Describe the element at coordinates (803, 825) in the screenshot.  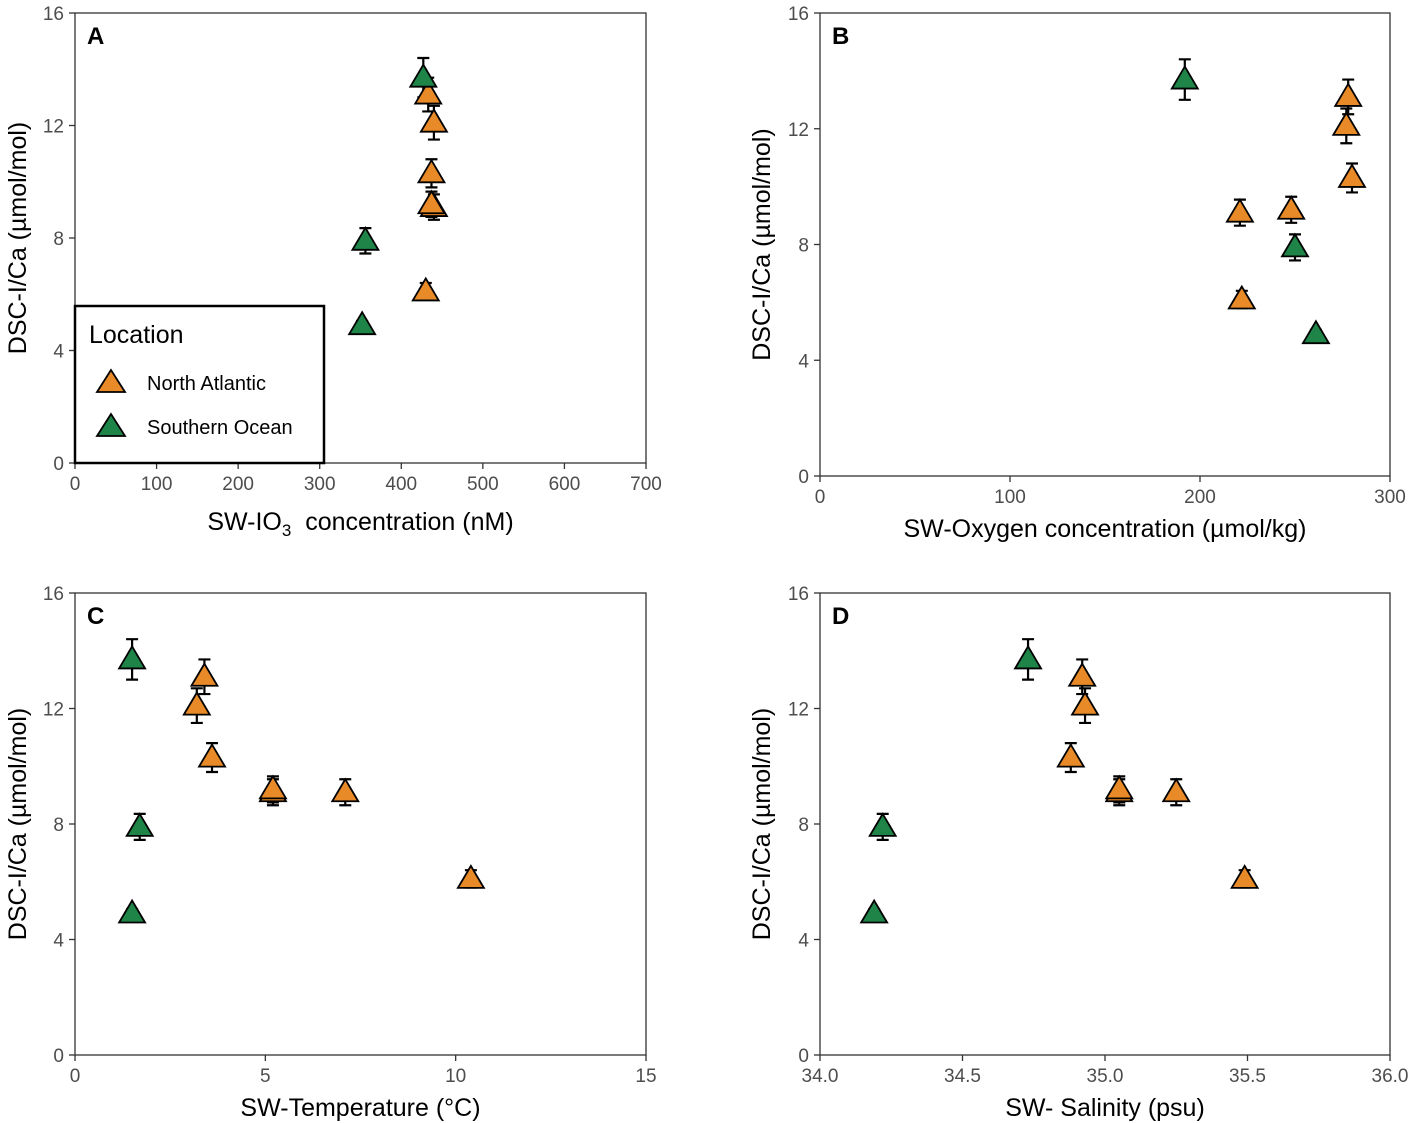
I see `y-tick-label-d: 8` at that location.